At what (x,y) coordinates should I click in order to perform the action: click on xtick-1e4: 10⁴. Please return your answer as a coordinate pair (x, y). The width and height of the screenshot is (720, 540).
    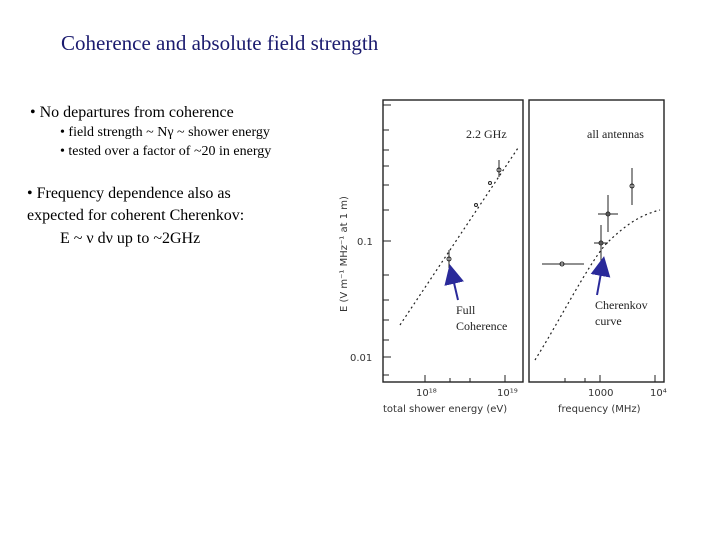
    Looking at the image, I should click on (658, 393).